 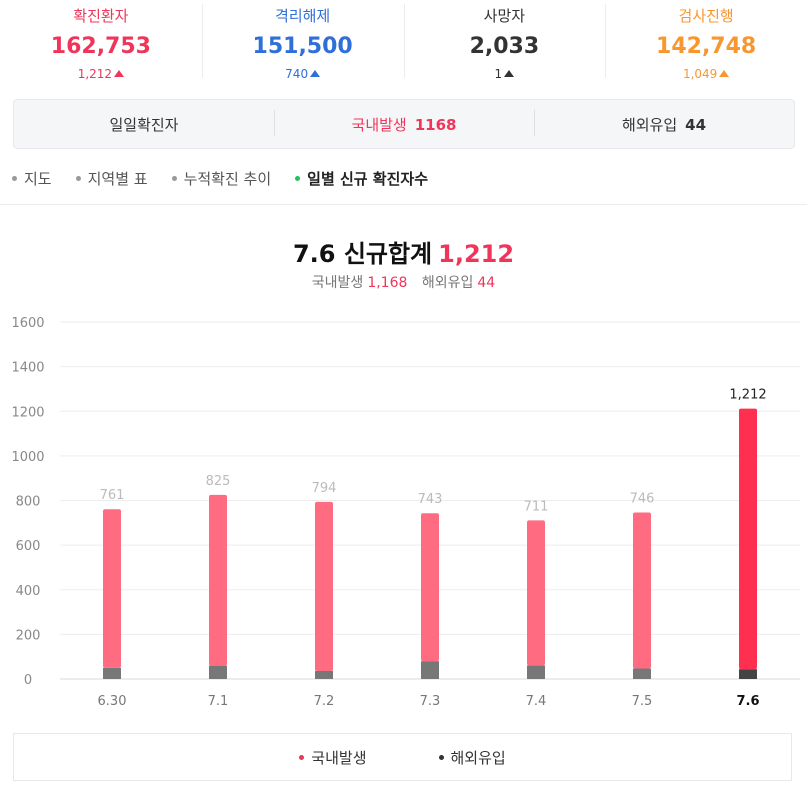 What do you see at coordinates (112, 495) in the screenshot?
I see `data-label: 761` at bounding box center [112, 495].